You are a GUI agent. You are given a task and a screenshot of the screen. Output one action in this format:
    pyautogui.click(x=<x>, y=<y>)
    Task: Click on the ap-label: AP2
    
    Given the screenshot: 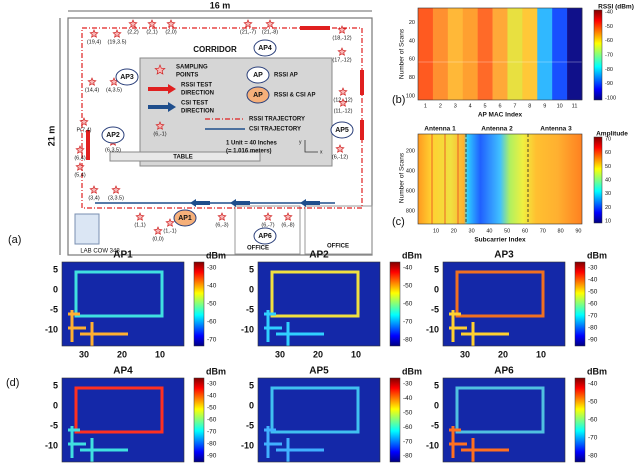 What is the action you would take?
    pyautogui.click(x=113, y=135)
    